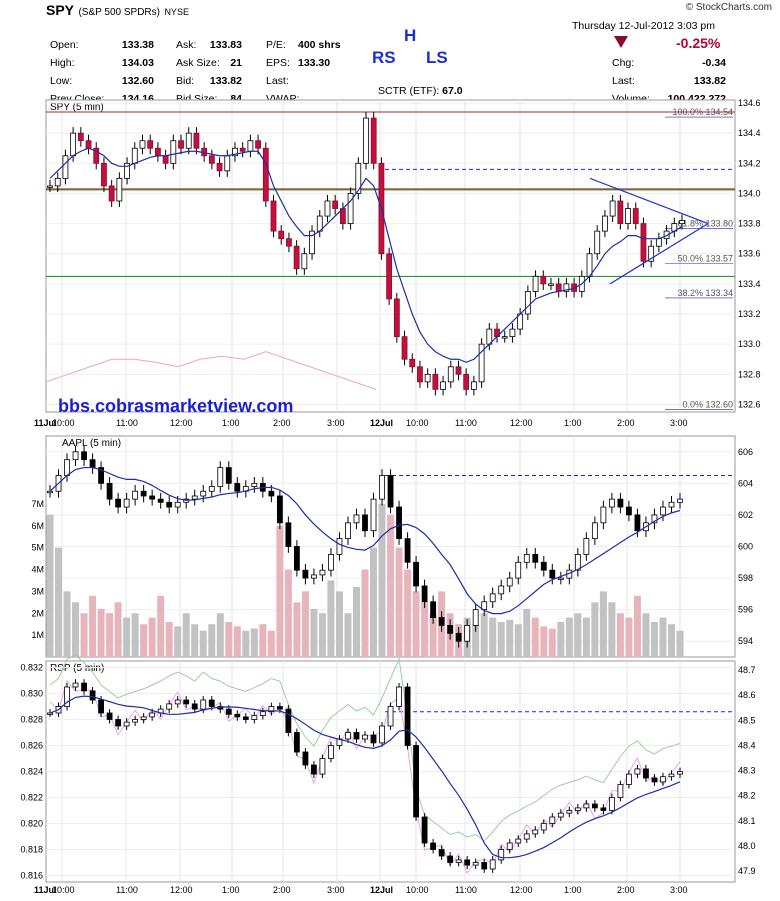 This screenshot has width=780, height=901. What do you see at coordinates (749, 133) in the screenshot?
I see `y-tick-label: 134.4` at bounding box center [749, 133].